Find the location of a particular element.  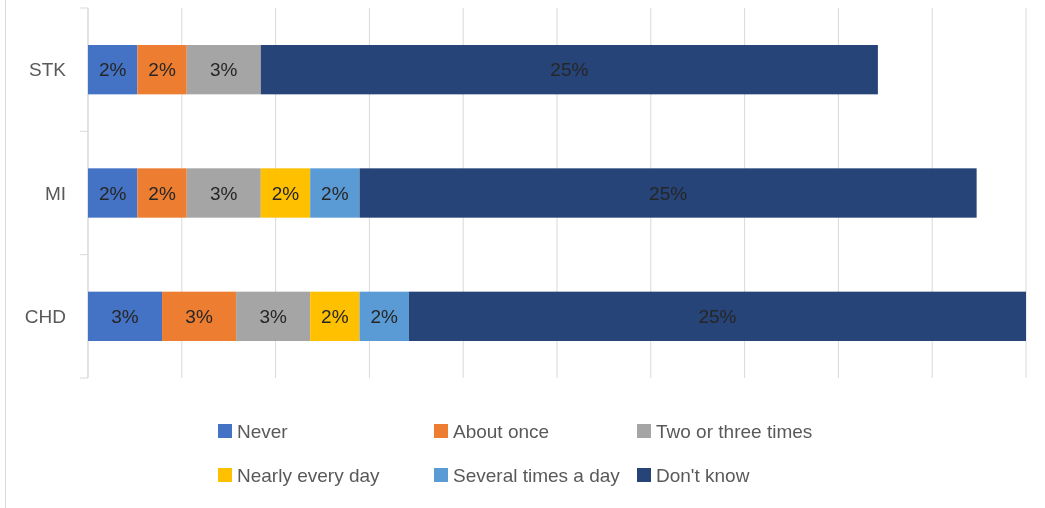

legend-label: Two or three times is located at coordinates (734, 431).